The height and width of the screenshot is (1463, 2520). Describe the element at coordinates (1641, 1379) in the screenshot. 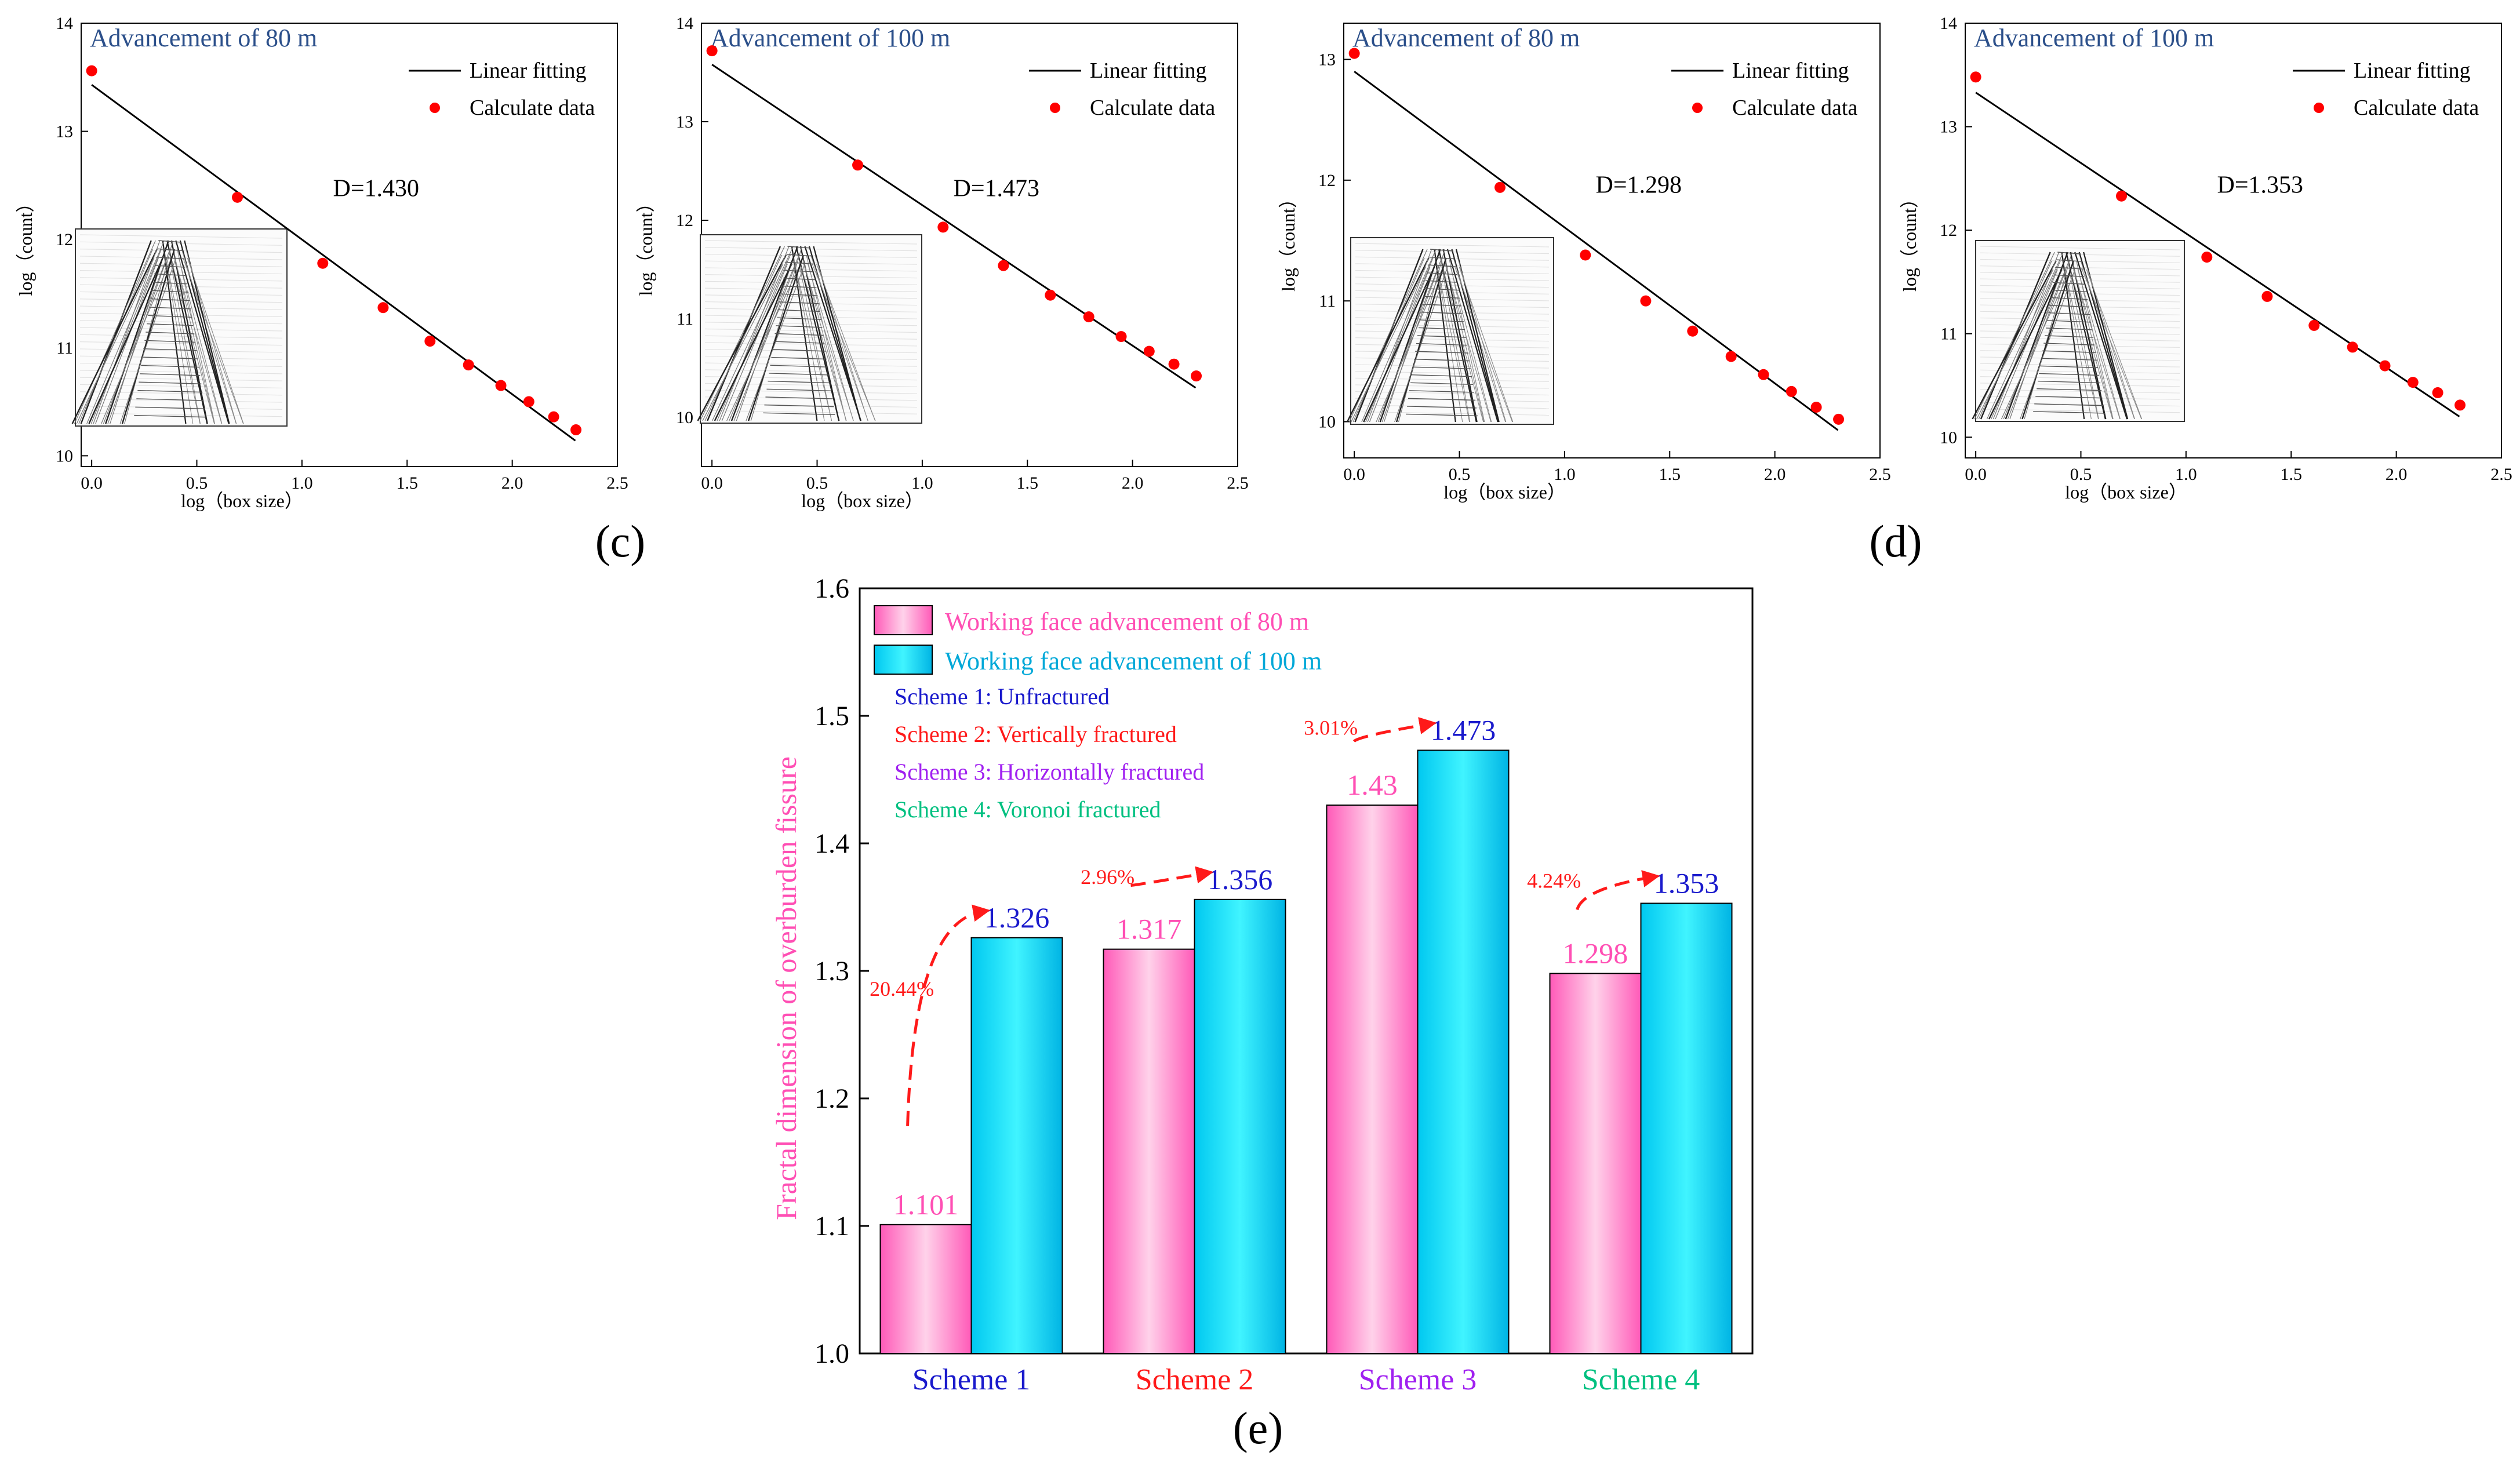

I see `category-label: Scheme 4` at that location.